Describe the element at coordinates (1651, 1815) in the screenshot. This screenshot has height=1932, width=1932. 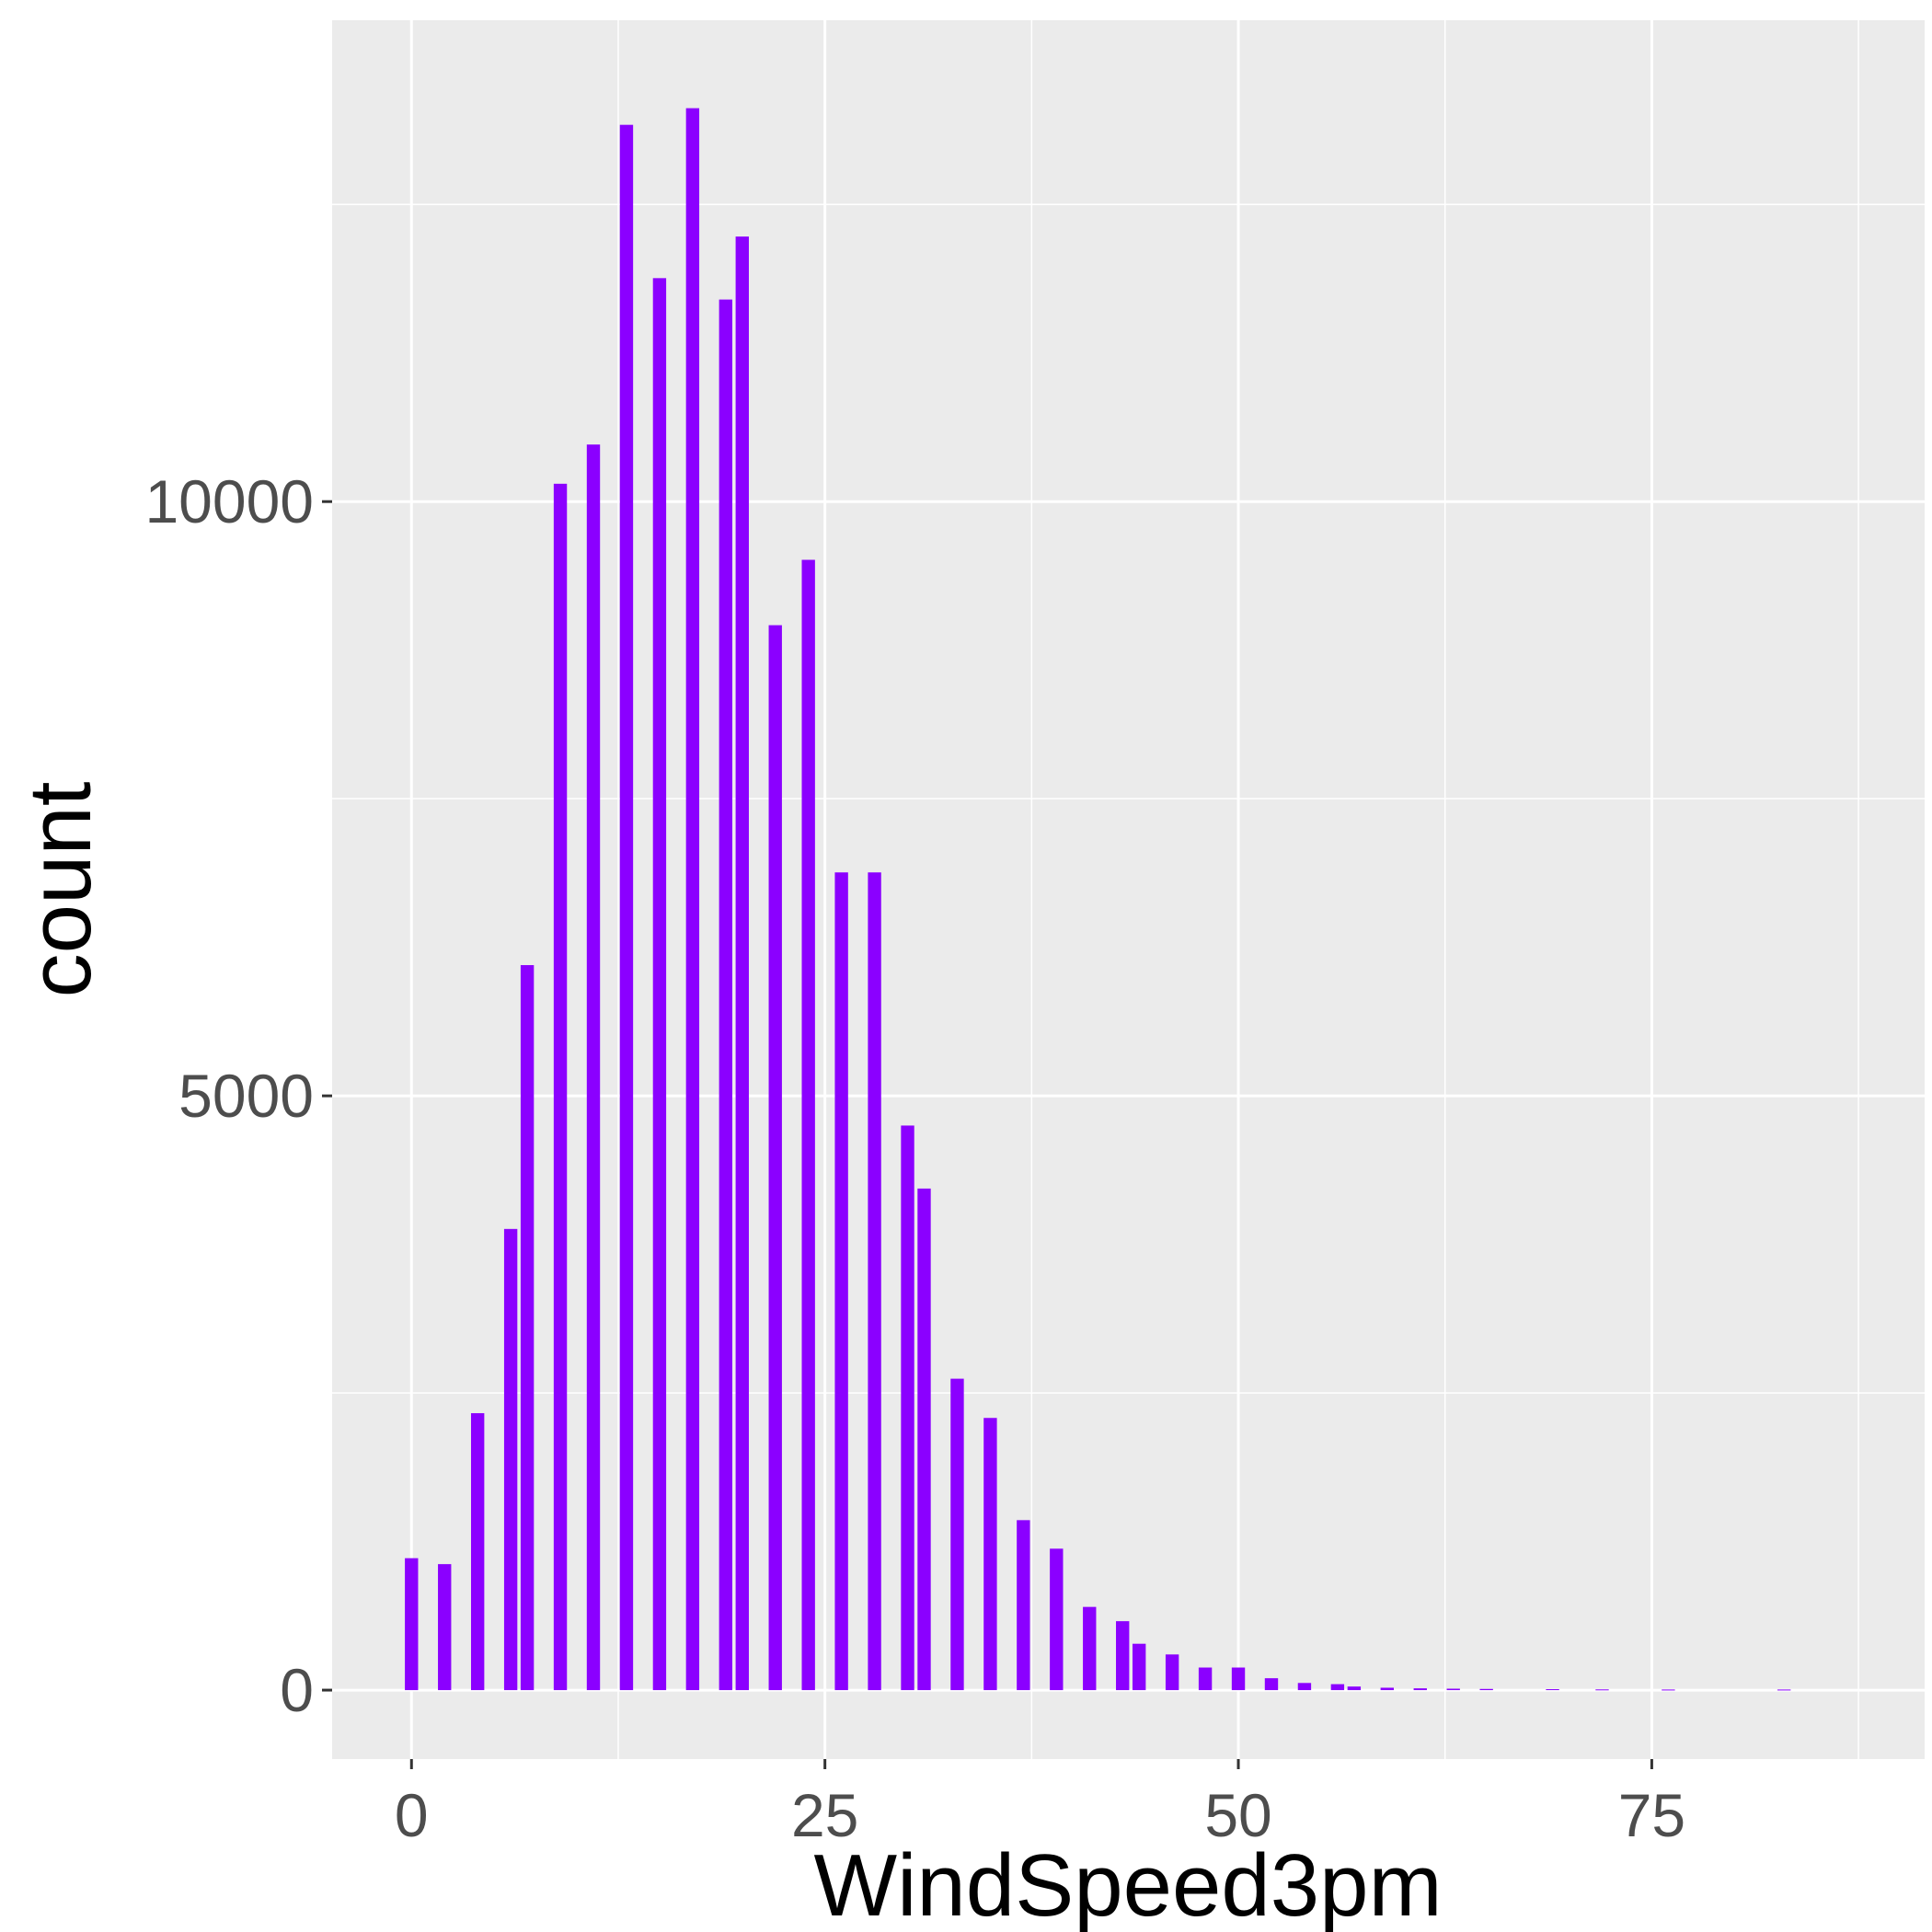
I see `x-tick-label: 75` at that location.